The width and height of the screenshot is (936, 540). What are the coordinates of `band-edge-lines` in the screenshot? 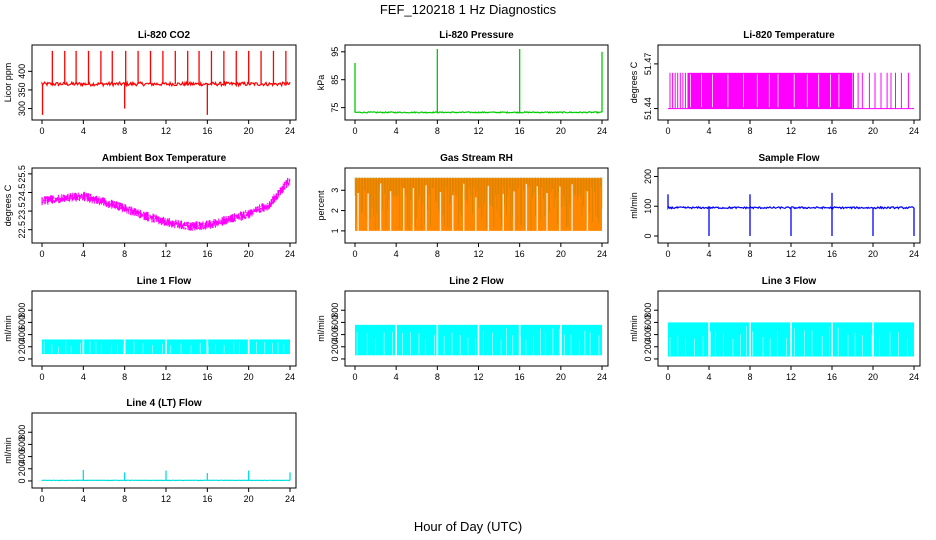 It's located at (791, 91).